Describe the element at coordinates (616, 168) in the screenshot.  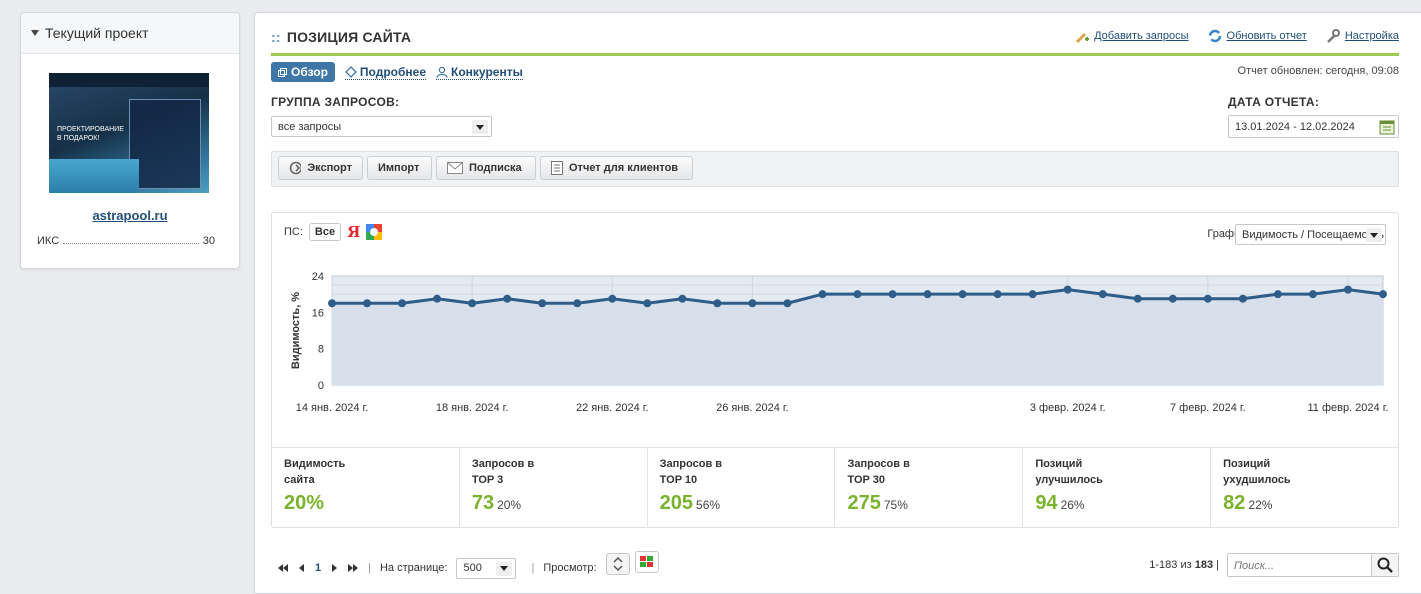
I see `client-report-button: Отчет для клиентов` at that location.